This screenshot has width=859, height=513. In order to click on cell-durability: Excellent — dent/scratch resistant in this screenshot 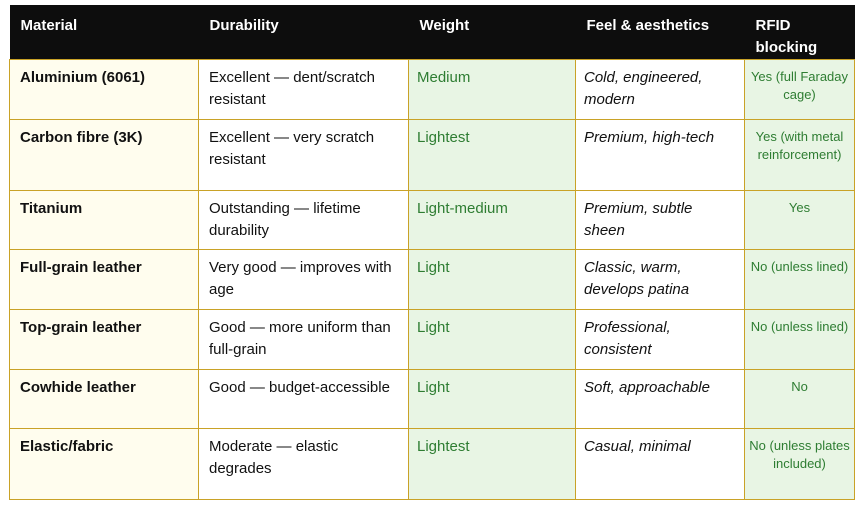, I will do `click(303, 89)`.